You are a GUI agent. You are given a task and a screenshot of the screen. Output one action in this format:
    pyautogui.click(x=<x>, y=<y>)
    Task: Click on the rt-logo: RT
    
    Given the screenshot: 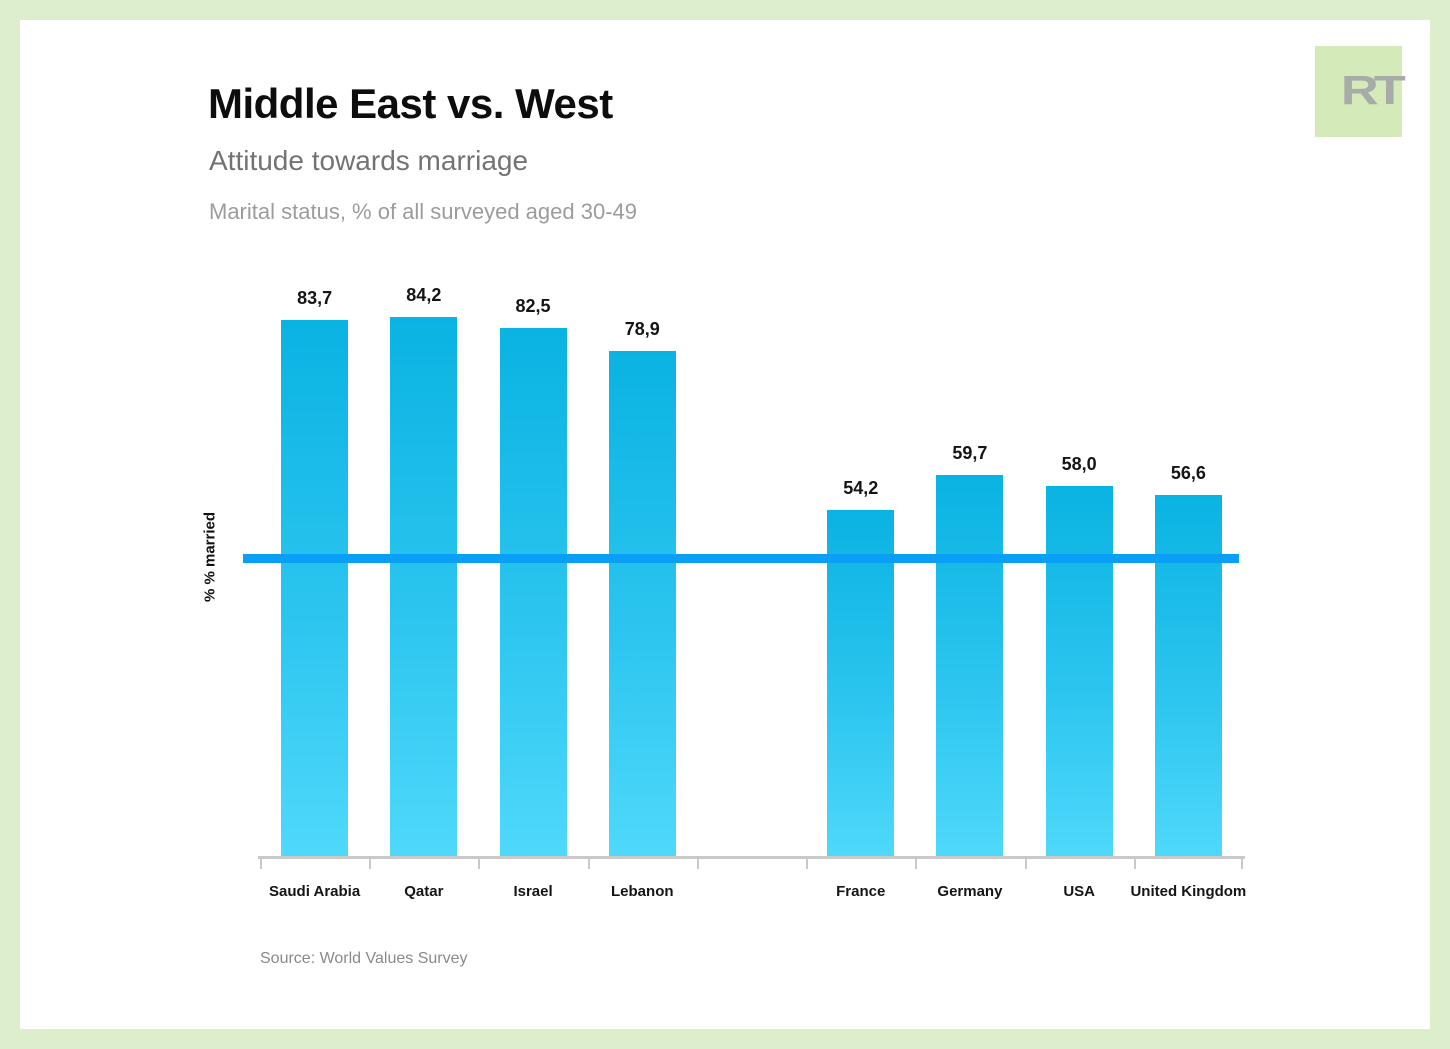 What is the action you would take?
    pyautogui.click(x=1360, y=91)
    